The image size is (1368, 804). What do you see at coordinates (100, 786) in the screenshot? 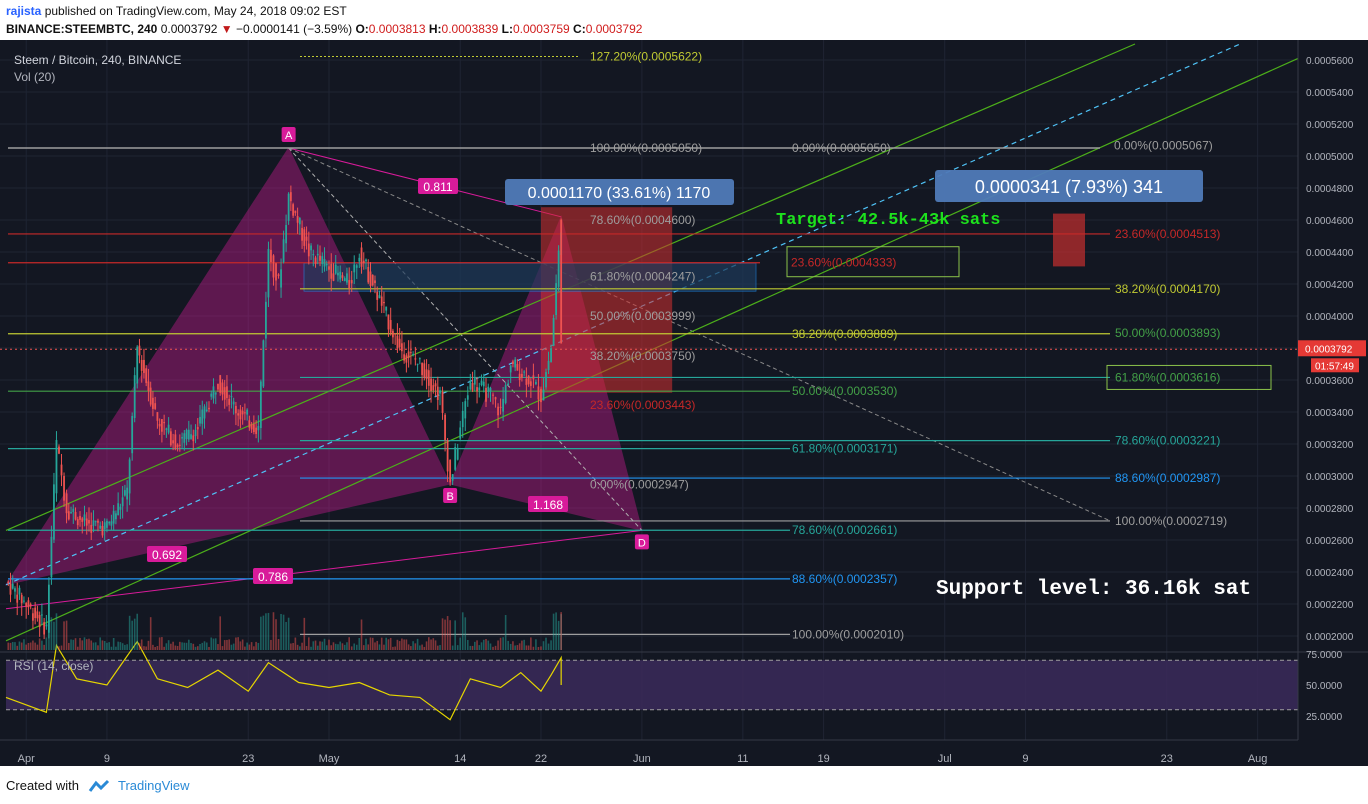
I see `tradingview-logo-icon` at bounding box center [100, 786].